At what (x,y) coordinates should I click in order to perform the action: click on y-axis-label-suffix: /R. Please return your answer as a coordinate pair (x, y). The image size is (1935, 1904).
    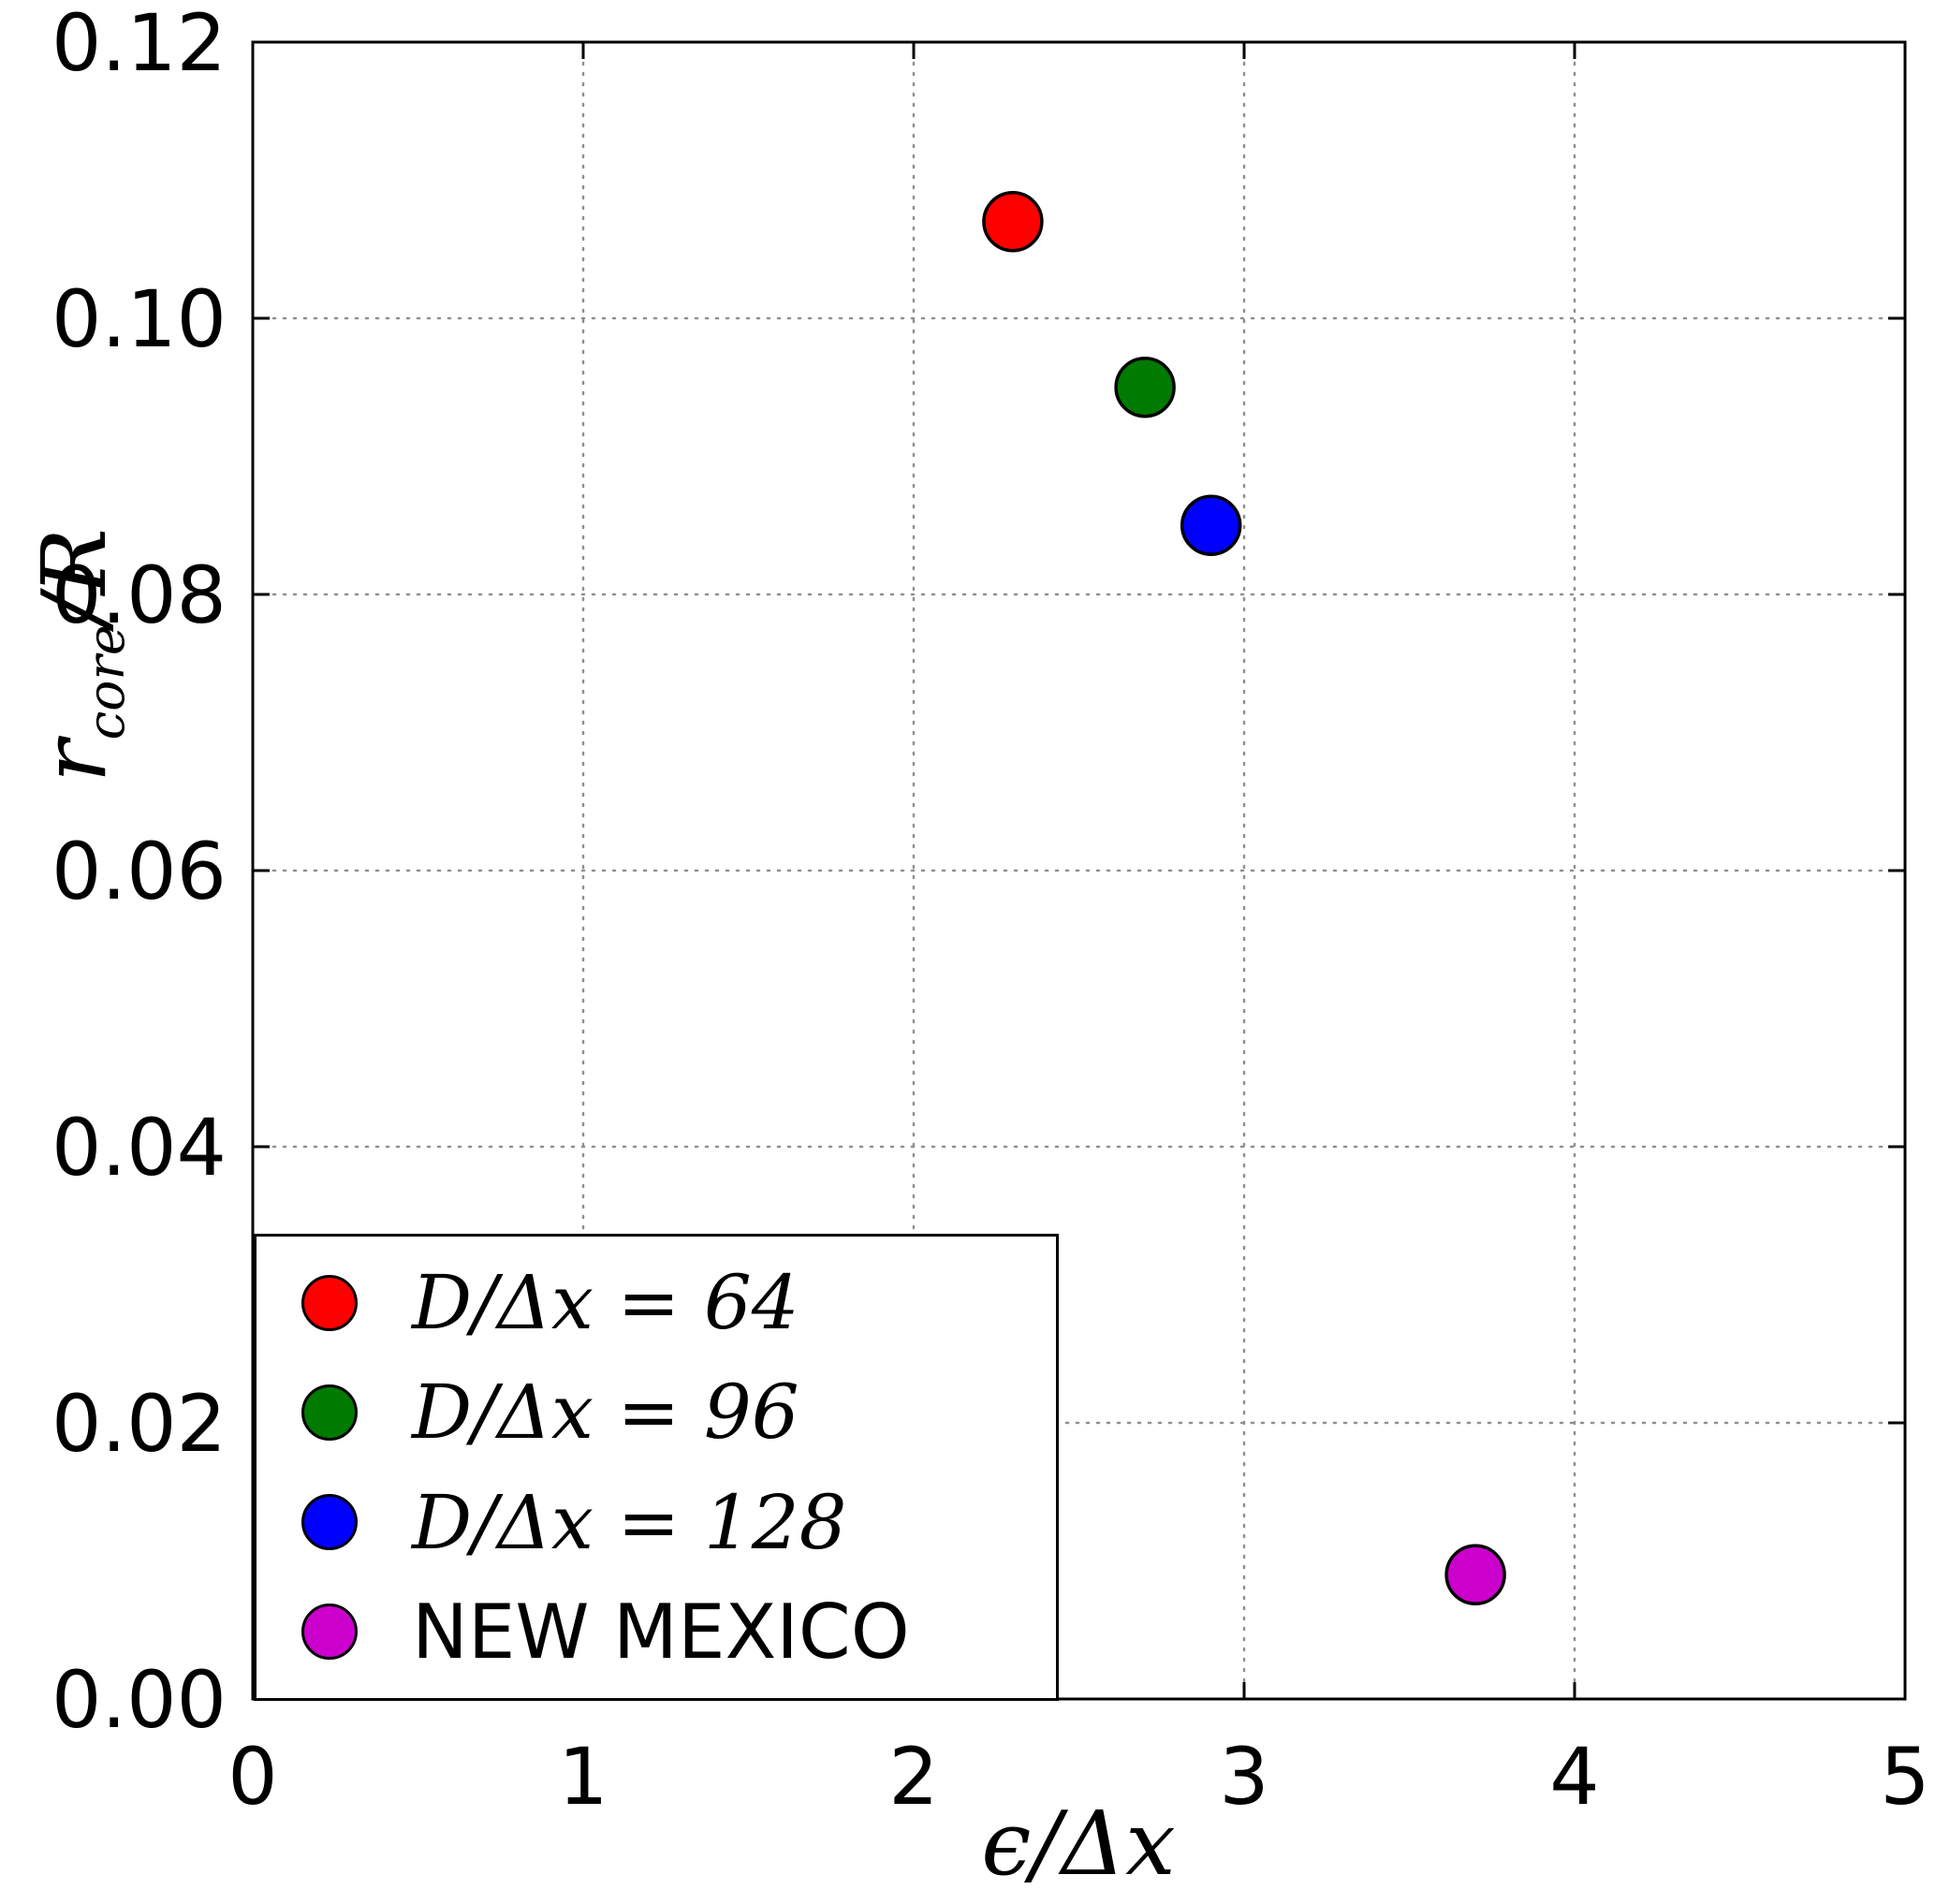
    Looking at the image, I should click on (74, 576).